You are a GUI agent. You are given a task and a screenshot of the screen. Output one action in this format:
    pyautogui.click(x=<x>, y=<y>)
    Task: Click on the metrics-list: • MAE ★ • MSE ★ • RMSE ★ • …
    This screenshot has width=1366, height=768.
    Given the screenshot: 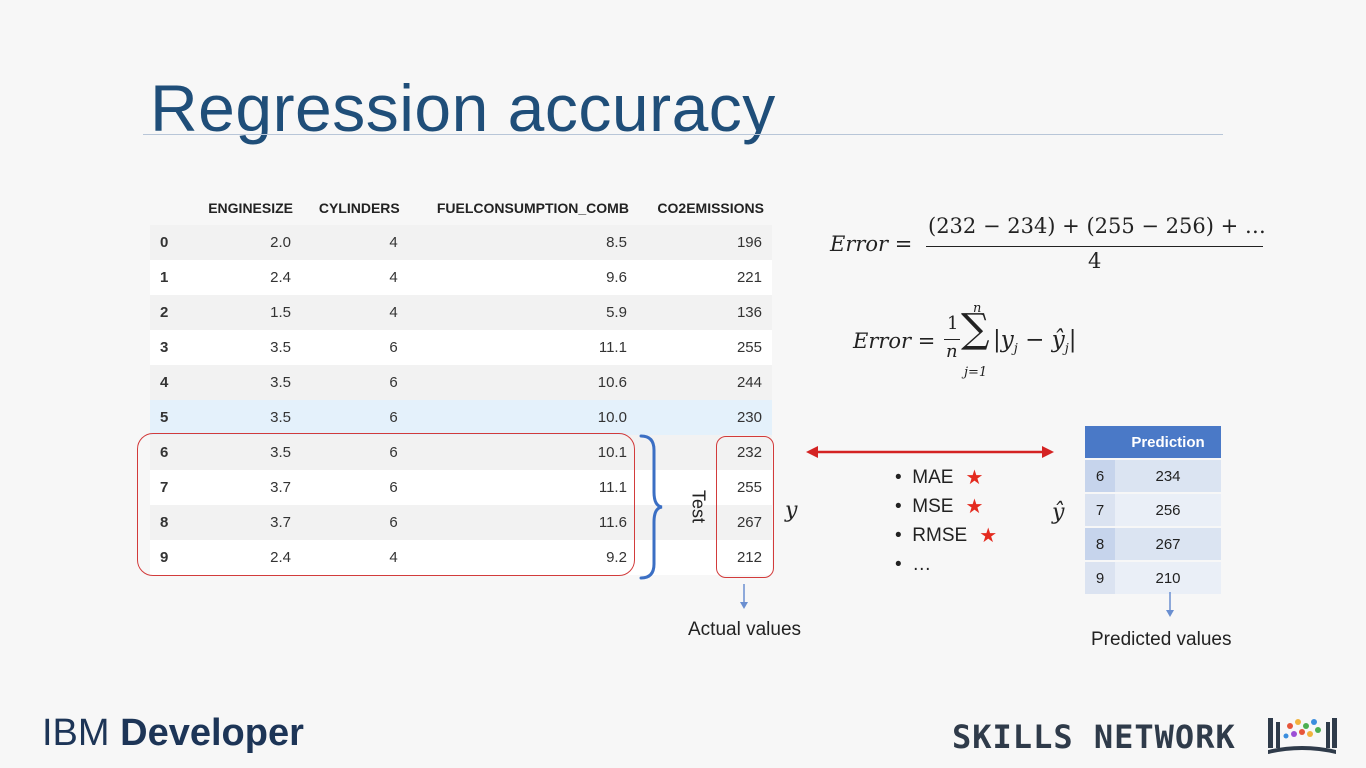 What is the action you would take?
    pyautogui.click(x=946, y=521)
    